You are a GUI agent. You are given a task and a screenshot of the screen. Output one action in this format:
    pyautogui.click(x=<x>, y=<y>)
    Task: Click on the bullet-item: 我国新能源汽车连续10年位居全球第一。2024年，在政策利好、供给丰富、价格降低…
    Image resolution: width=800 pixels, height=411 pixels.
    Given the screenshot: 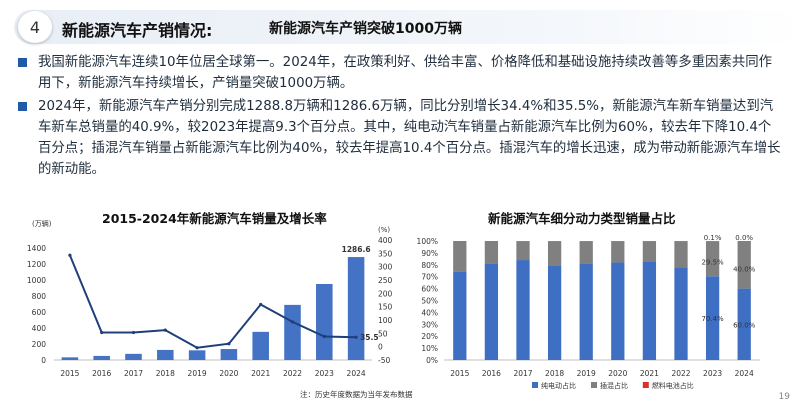 What is the action you would take?
    pyautogui.click(x=399, y=73)
    